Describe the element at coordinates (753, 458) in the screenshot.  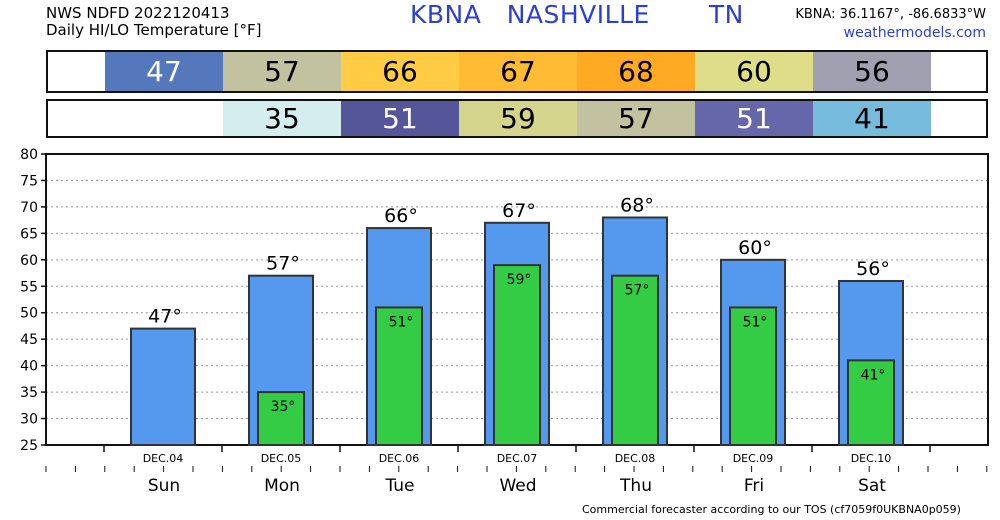
I see `date-label: DEC.09` at that location.